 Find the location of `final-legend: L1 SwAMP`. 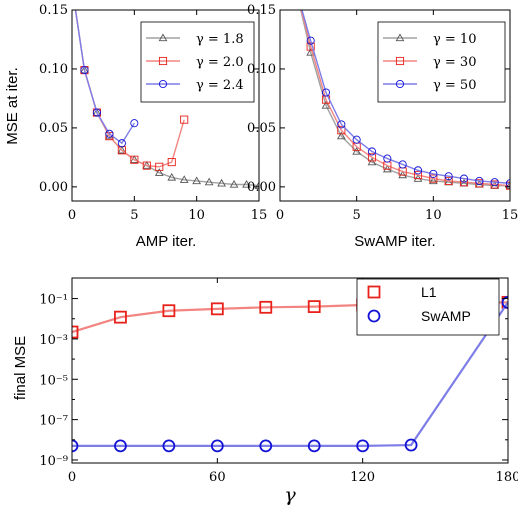

final-legend: L1 SwAMP is located at coordinates (428, 307).